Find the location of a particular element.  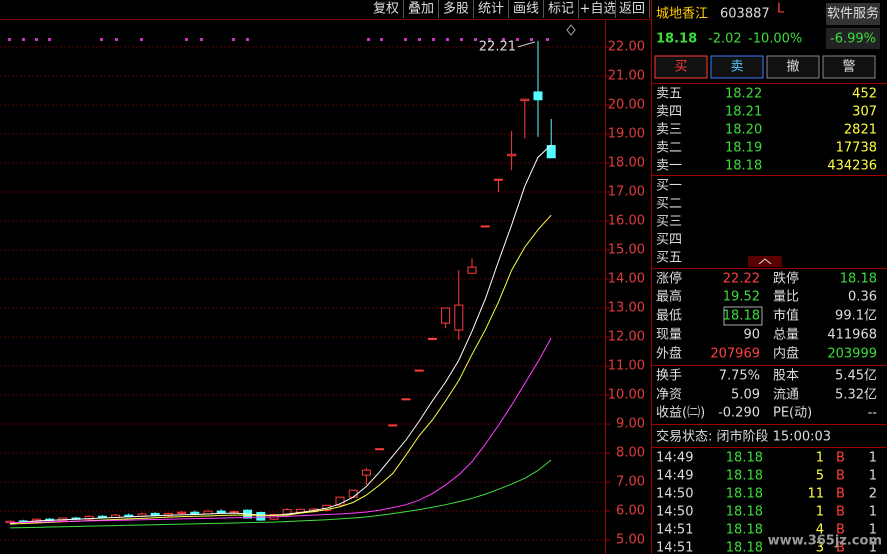

trade-button-label: 警 is located at coordinates (848, 67).